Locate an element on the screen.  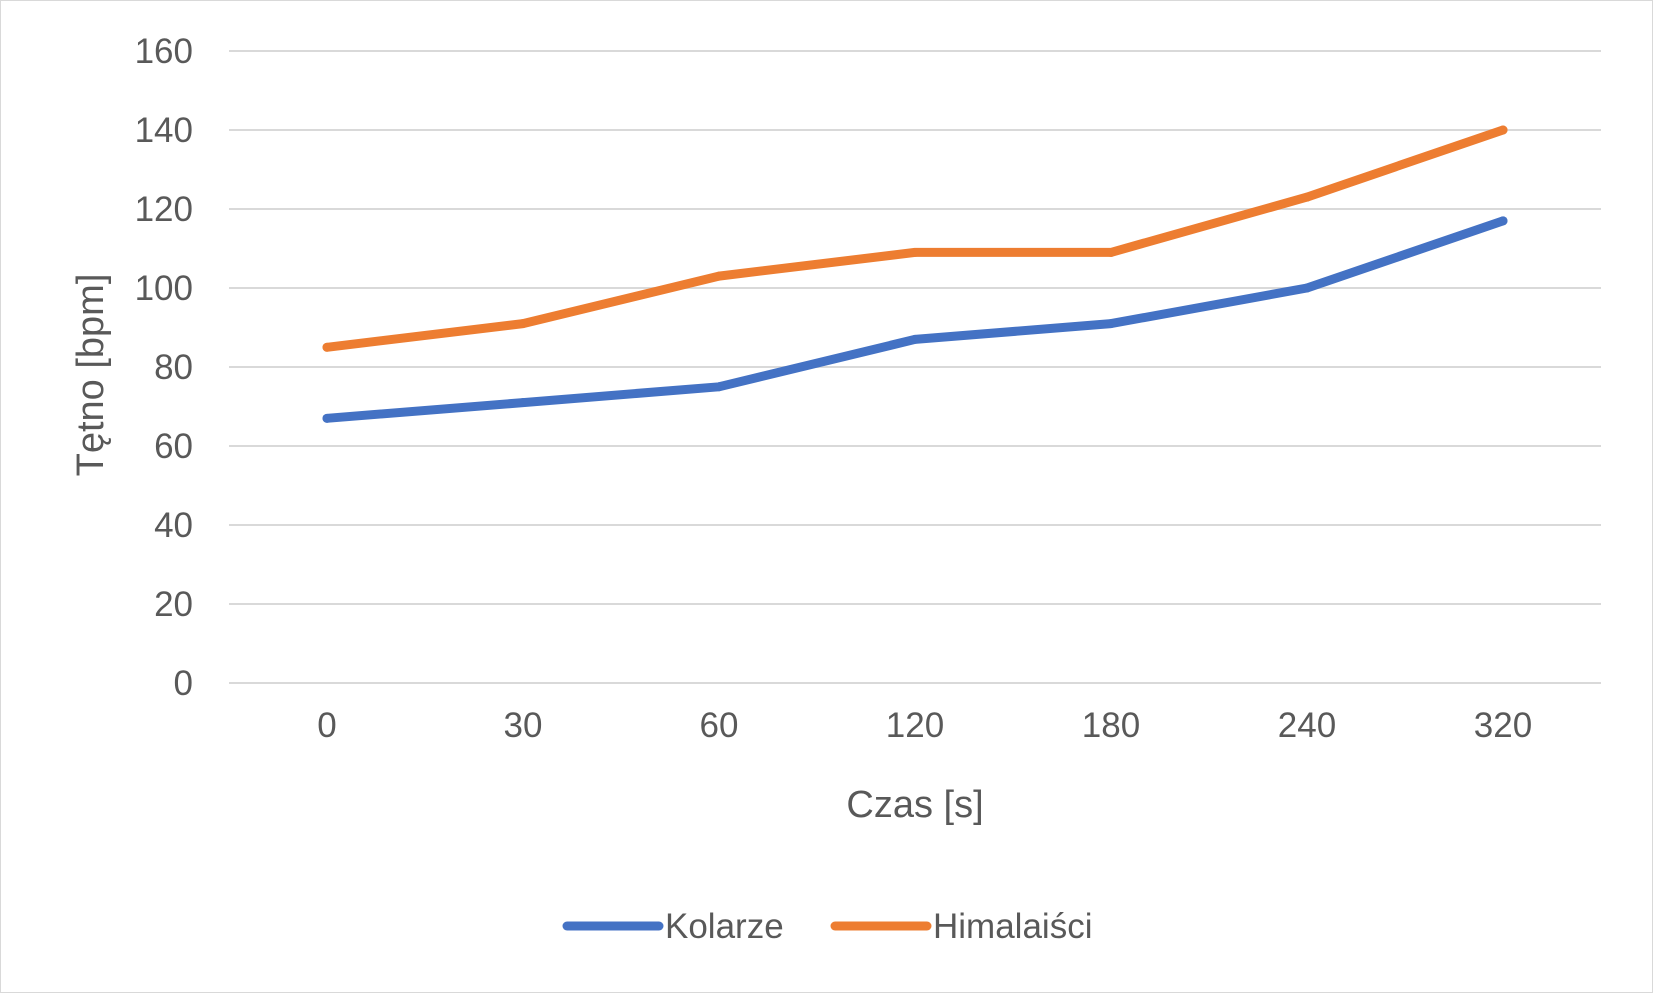
y-tick-label: 100 is located at coordinates (164, 288).